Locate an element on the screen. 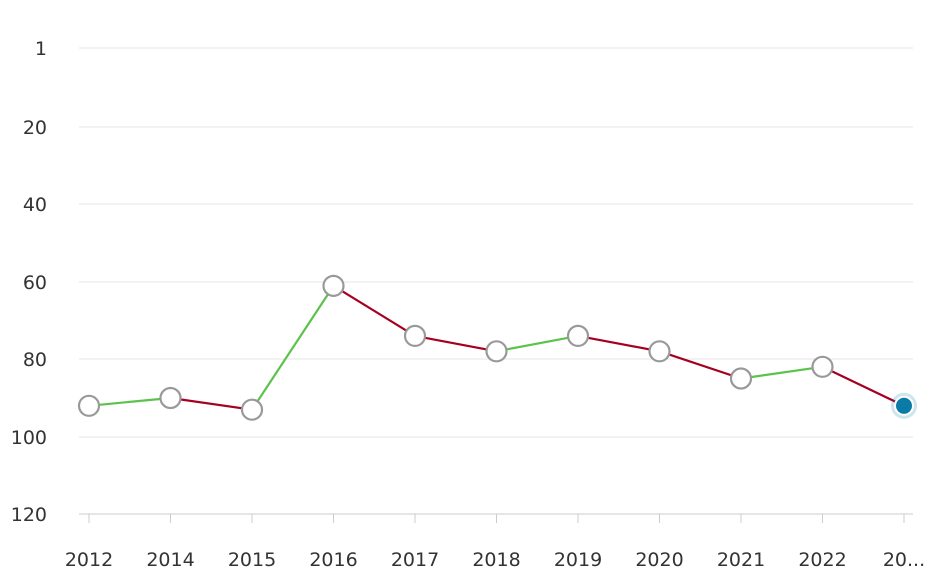  y-tick-label: 1 is located at coordinates (41, 49).